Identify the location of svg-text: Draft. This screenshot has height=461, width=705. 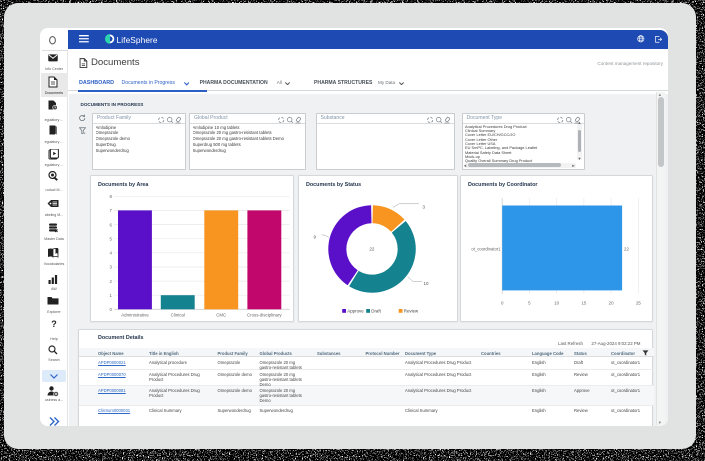
(376, 311).